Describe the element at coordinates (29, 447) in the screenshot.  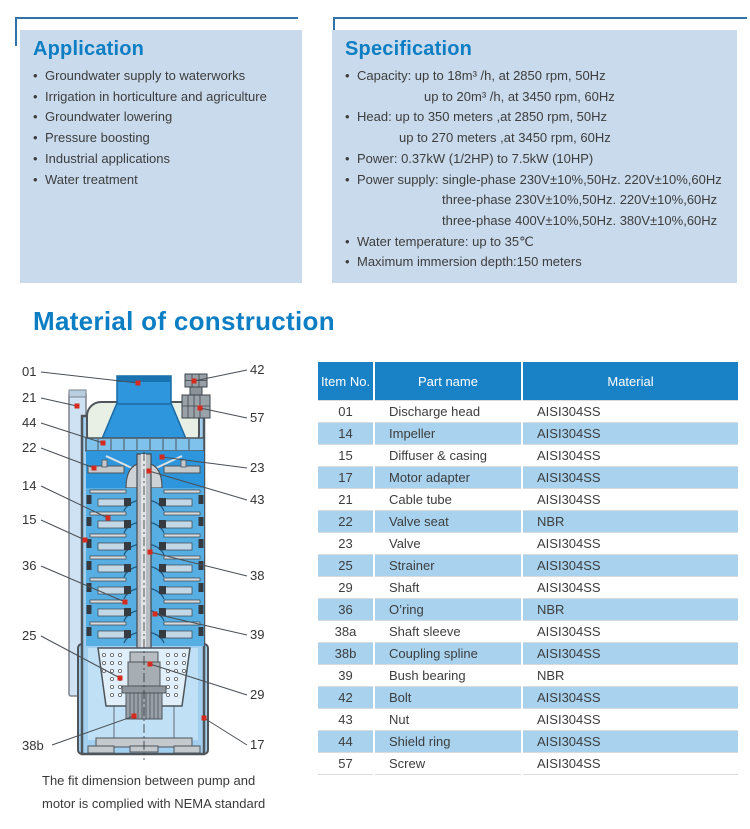
I see `callout-label: 22` at that location.